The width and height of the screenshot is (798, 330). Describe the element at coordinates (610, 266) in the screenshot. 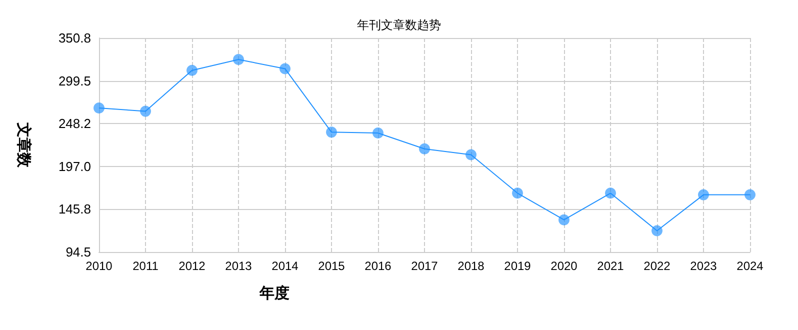

I see `x-tick-label: 2021` at that location.